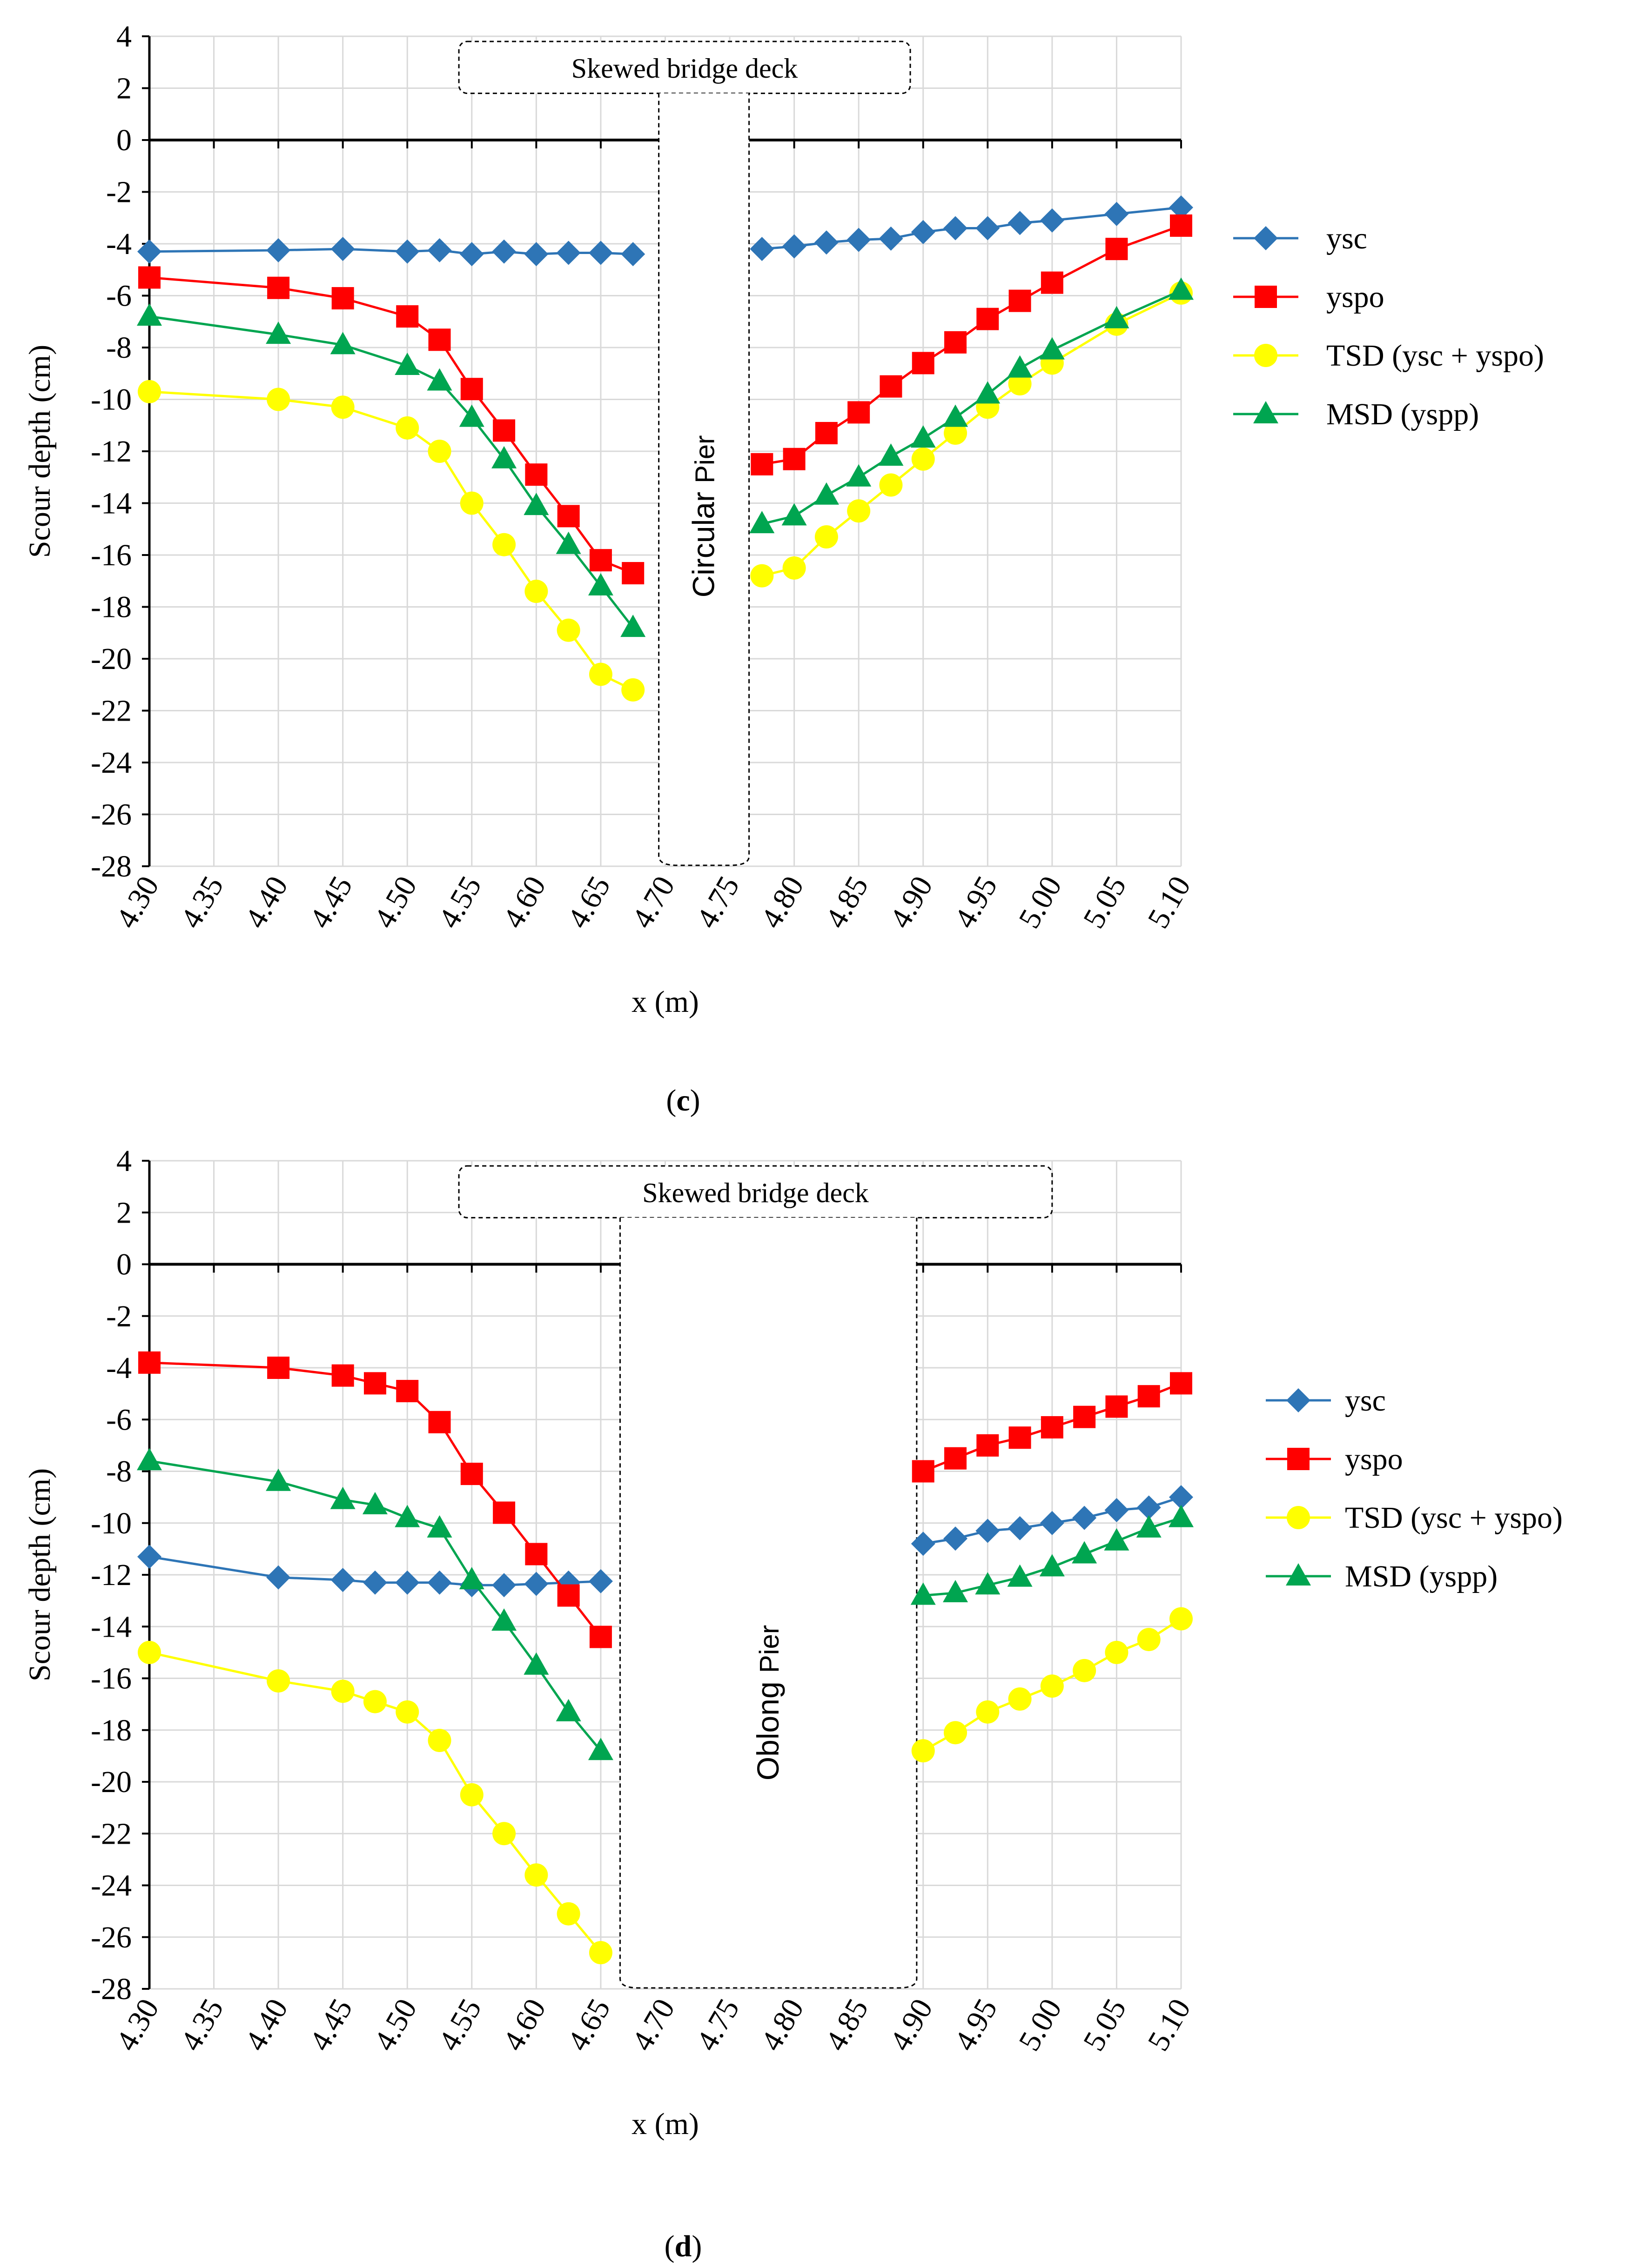 This screenshot has width=1639, height=2268. Describe the element at coordinates (124, 1161) in the screenshot. I see `y-tick-label-4: 4` at that location.